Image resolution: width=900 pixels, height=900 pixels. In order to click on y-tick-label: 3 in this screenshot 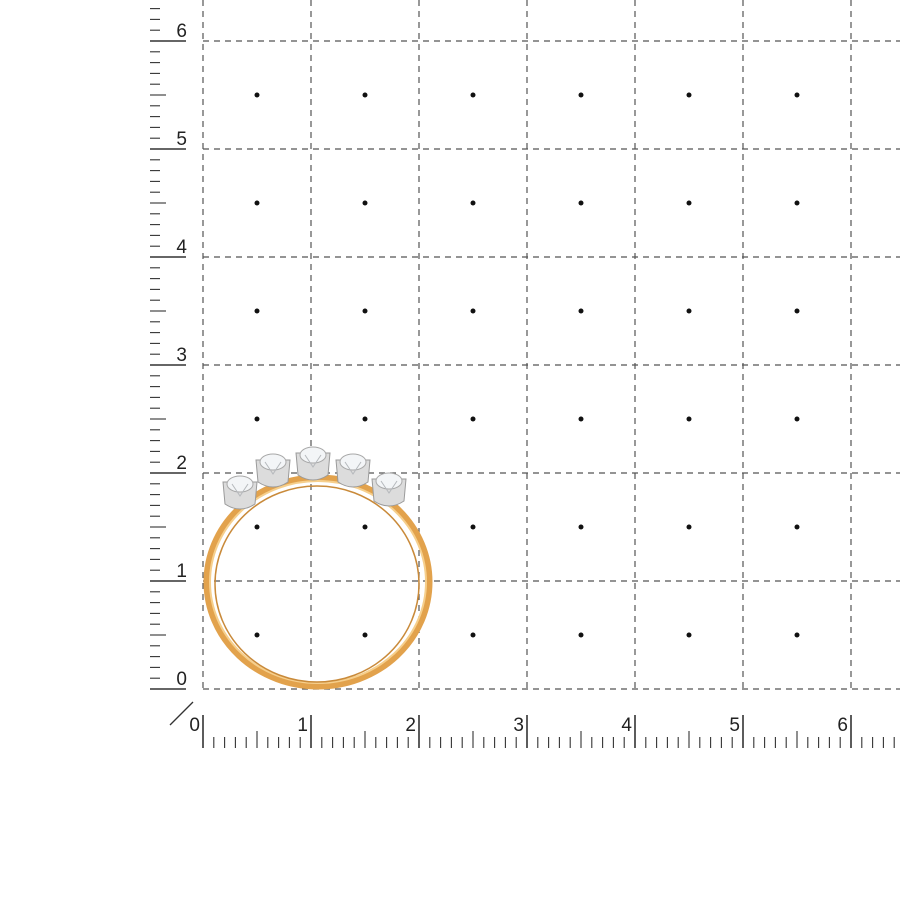, I will do `click(181, 355)`.